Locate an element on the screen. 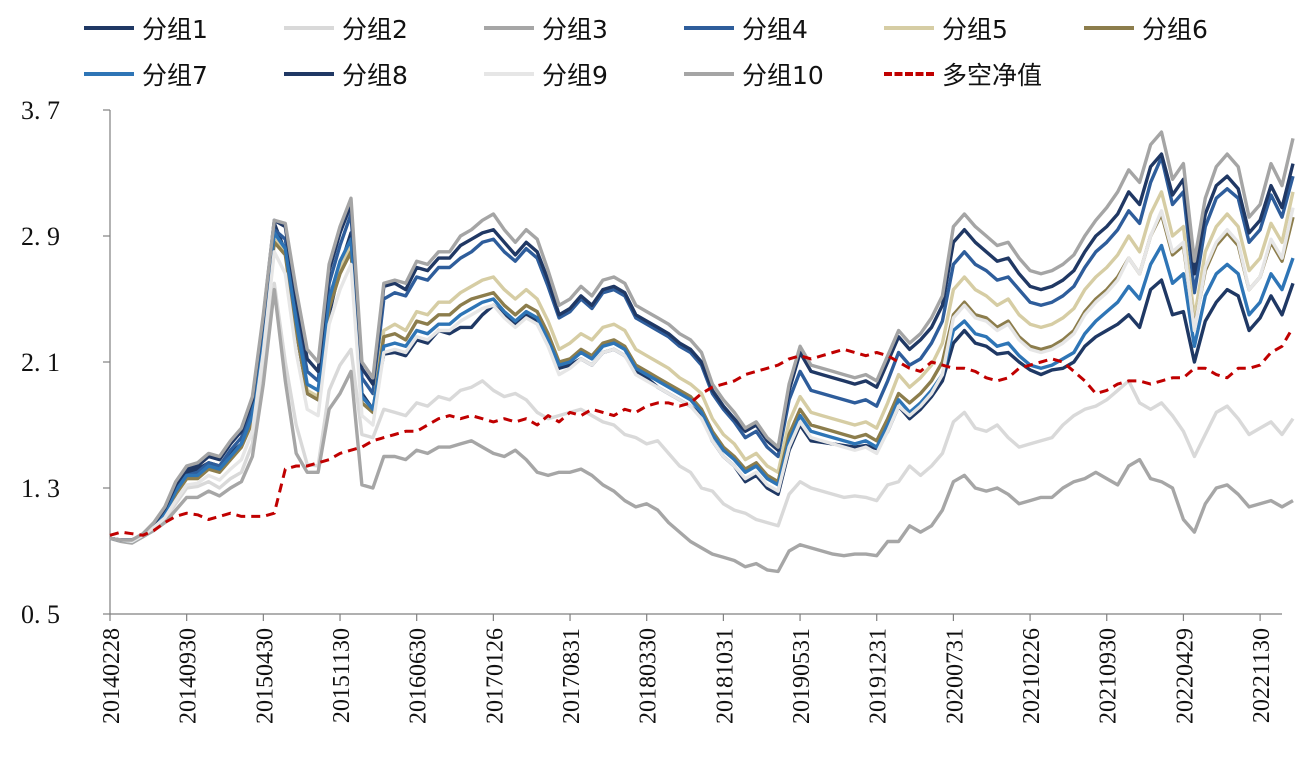 The width and height of the screenshot is (1296, 777). legend-item: 分组3 is located at coordinates (546, 28).